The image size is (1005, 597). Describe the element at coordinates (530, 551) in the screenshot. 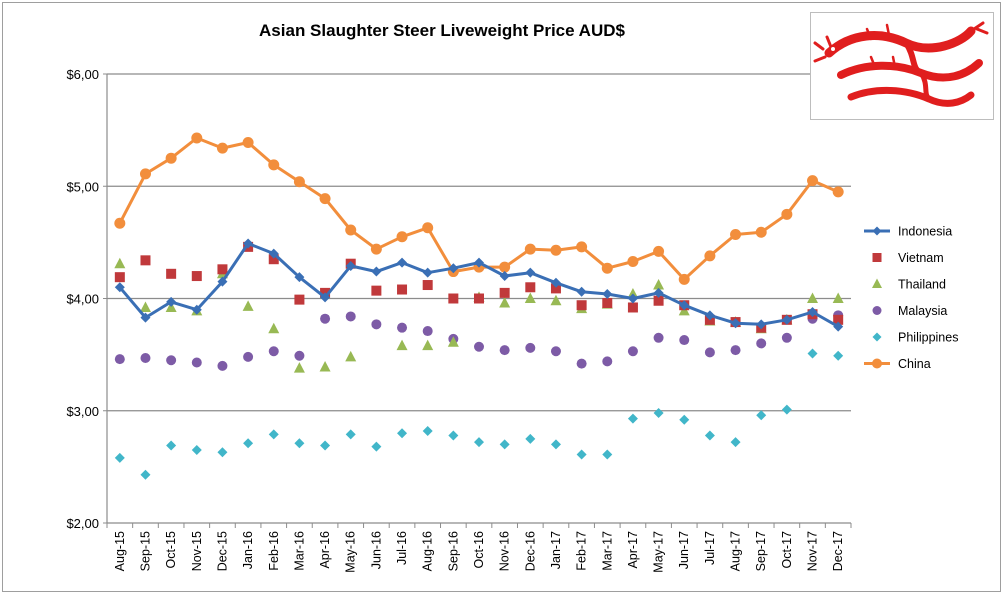

I see `x-tick-label: Dec-16` at that location.